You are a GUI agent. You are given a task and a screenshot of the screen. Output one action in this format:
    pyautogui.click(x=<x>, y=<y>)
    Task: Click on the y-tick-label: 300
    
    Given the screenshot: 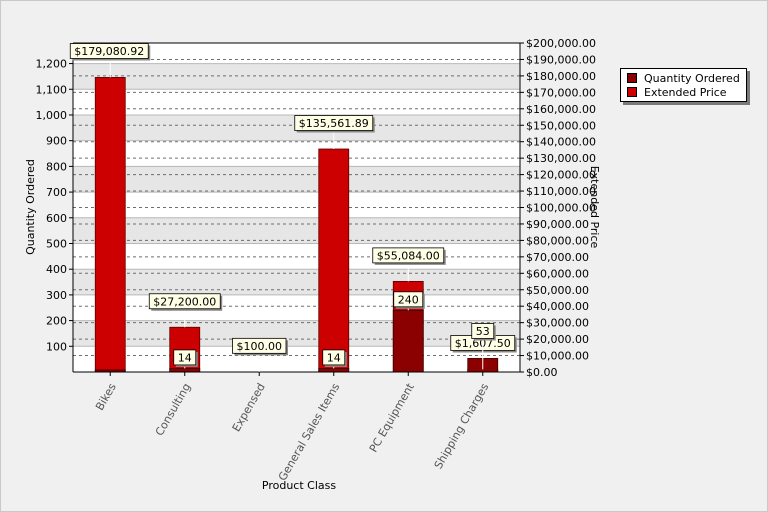 What is the action you would take?
    pyautogui.click(x=56, y=295)
    